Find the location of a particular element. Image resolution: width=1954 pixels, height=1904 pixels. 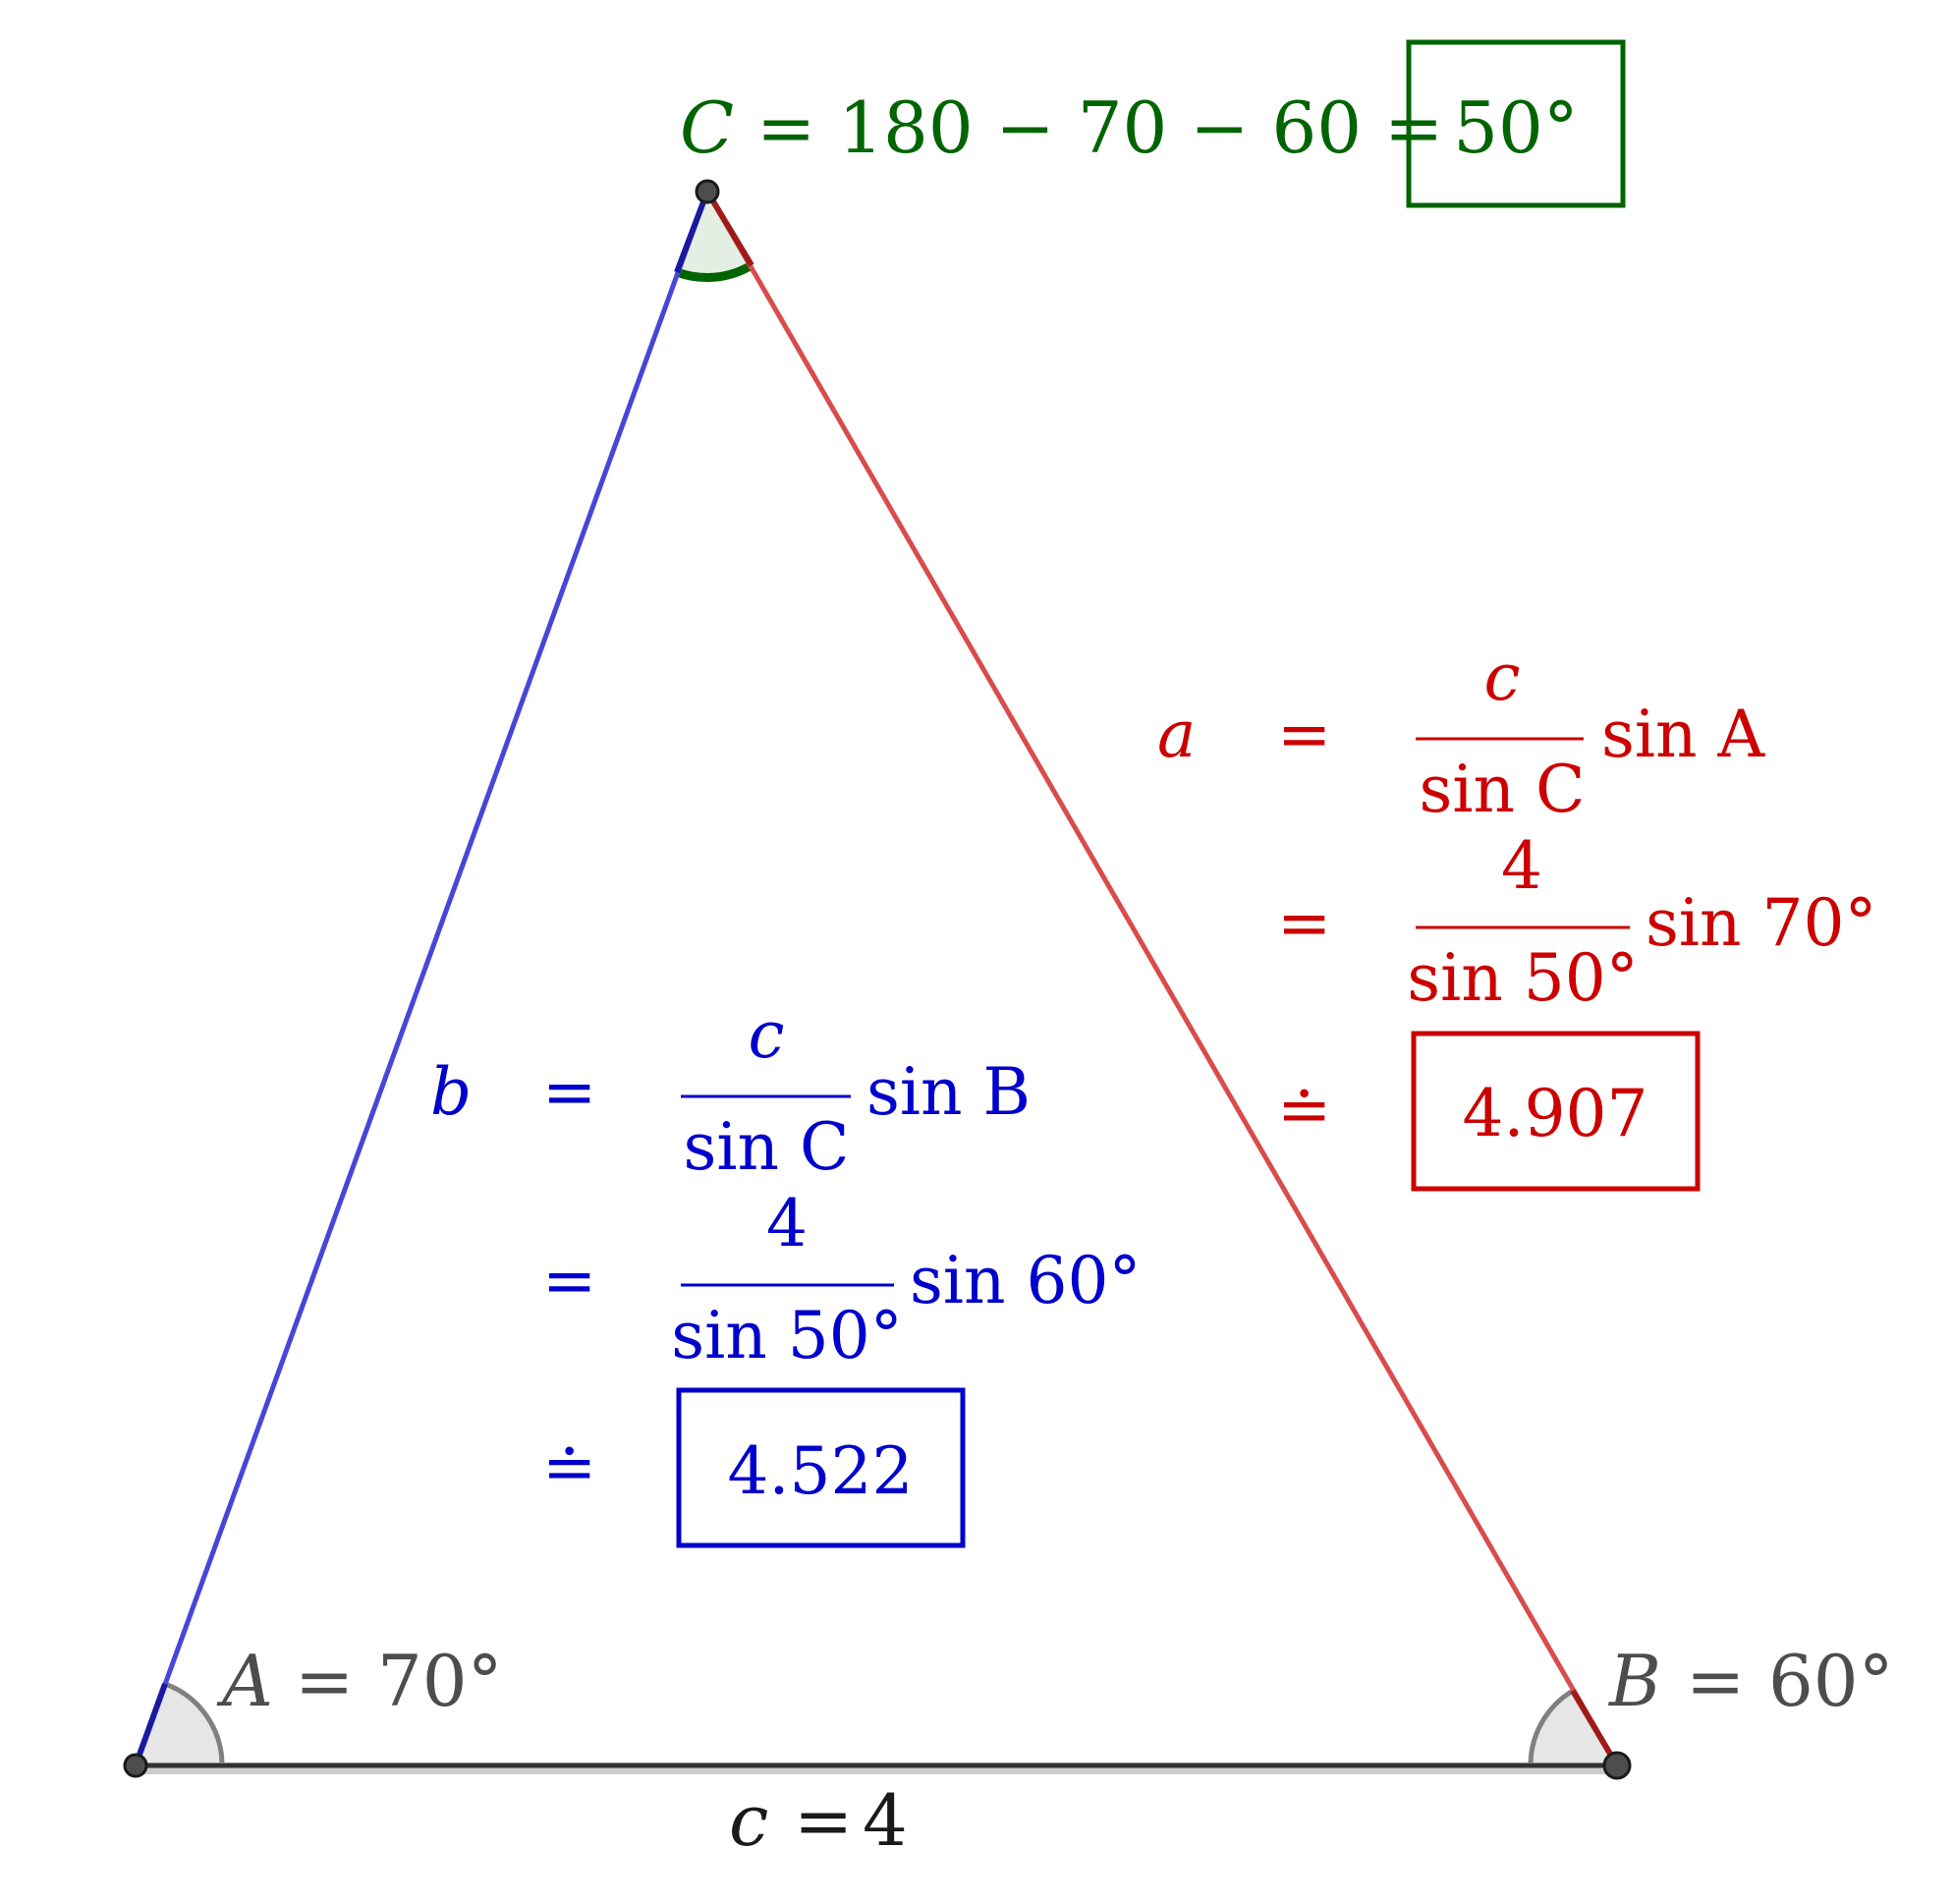

angle-C-sector is located at coordinates (715, 235).